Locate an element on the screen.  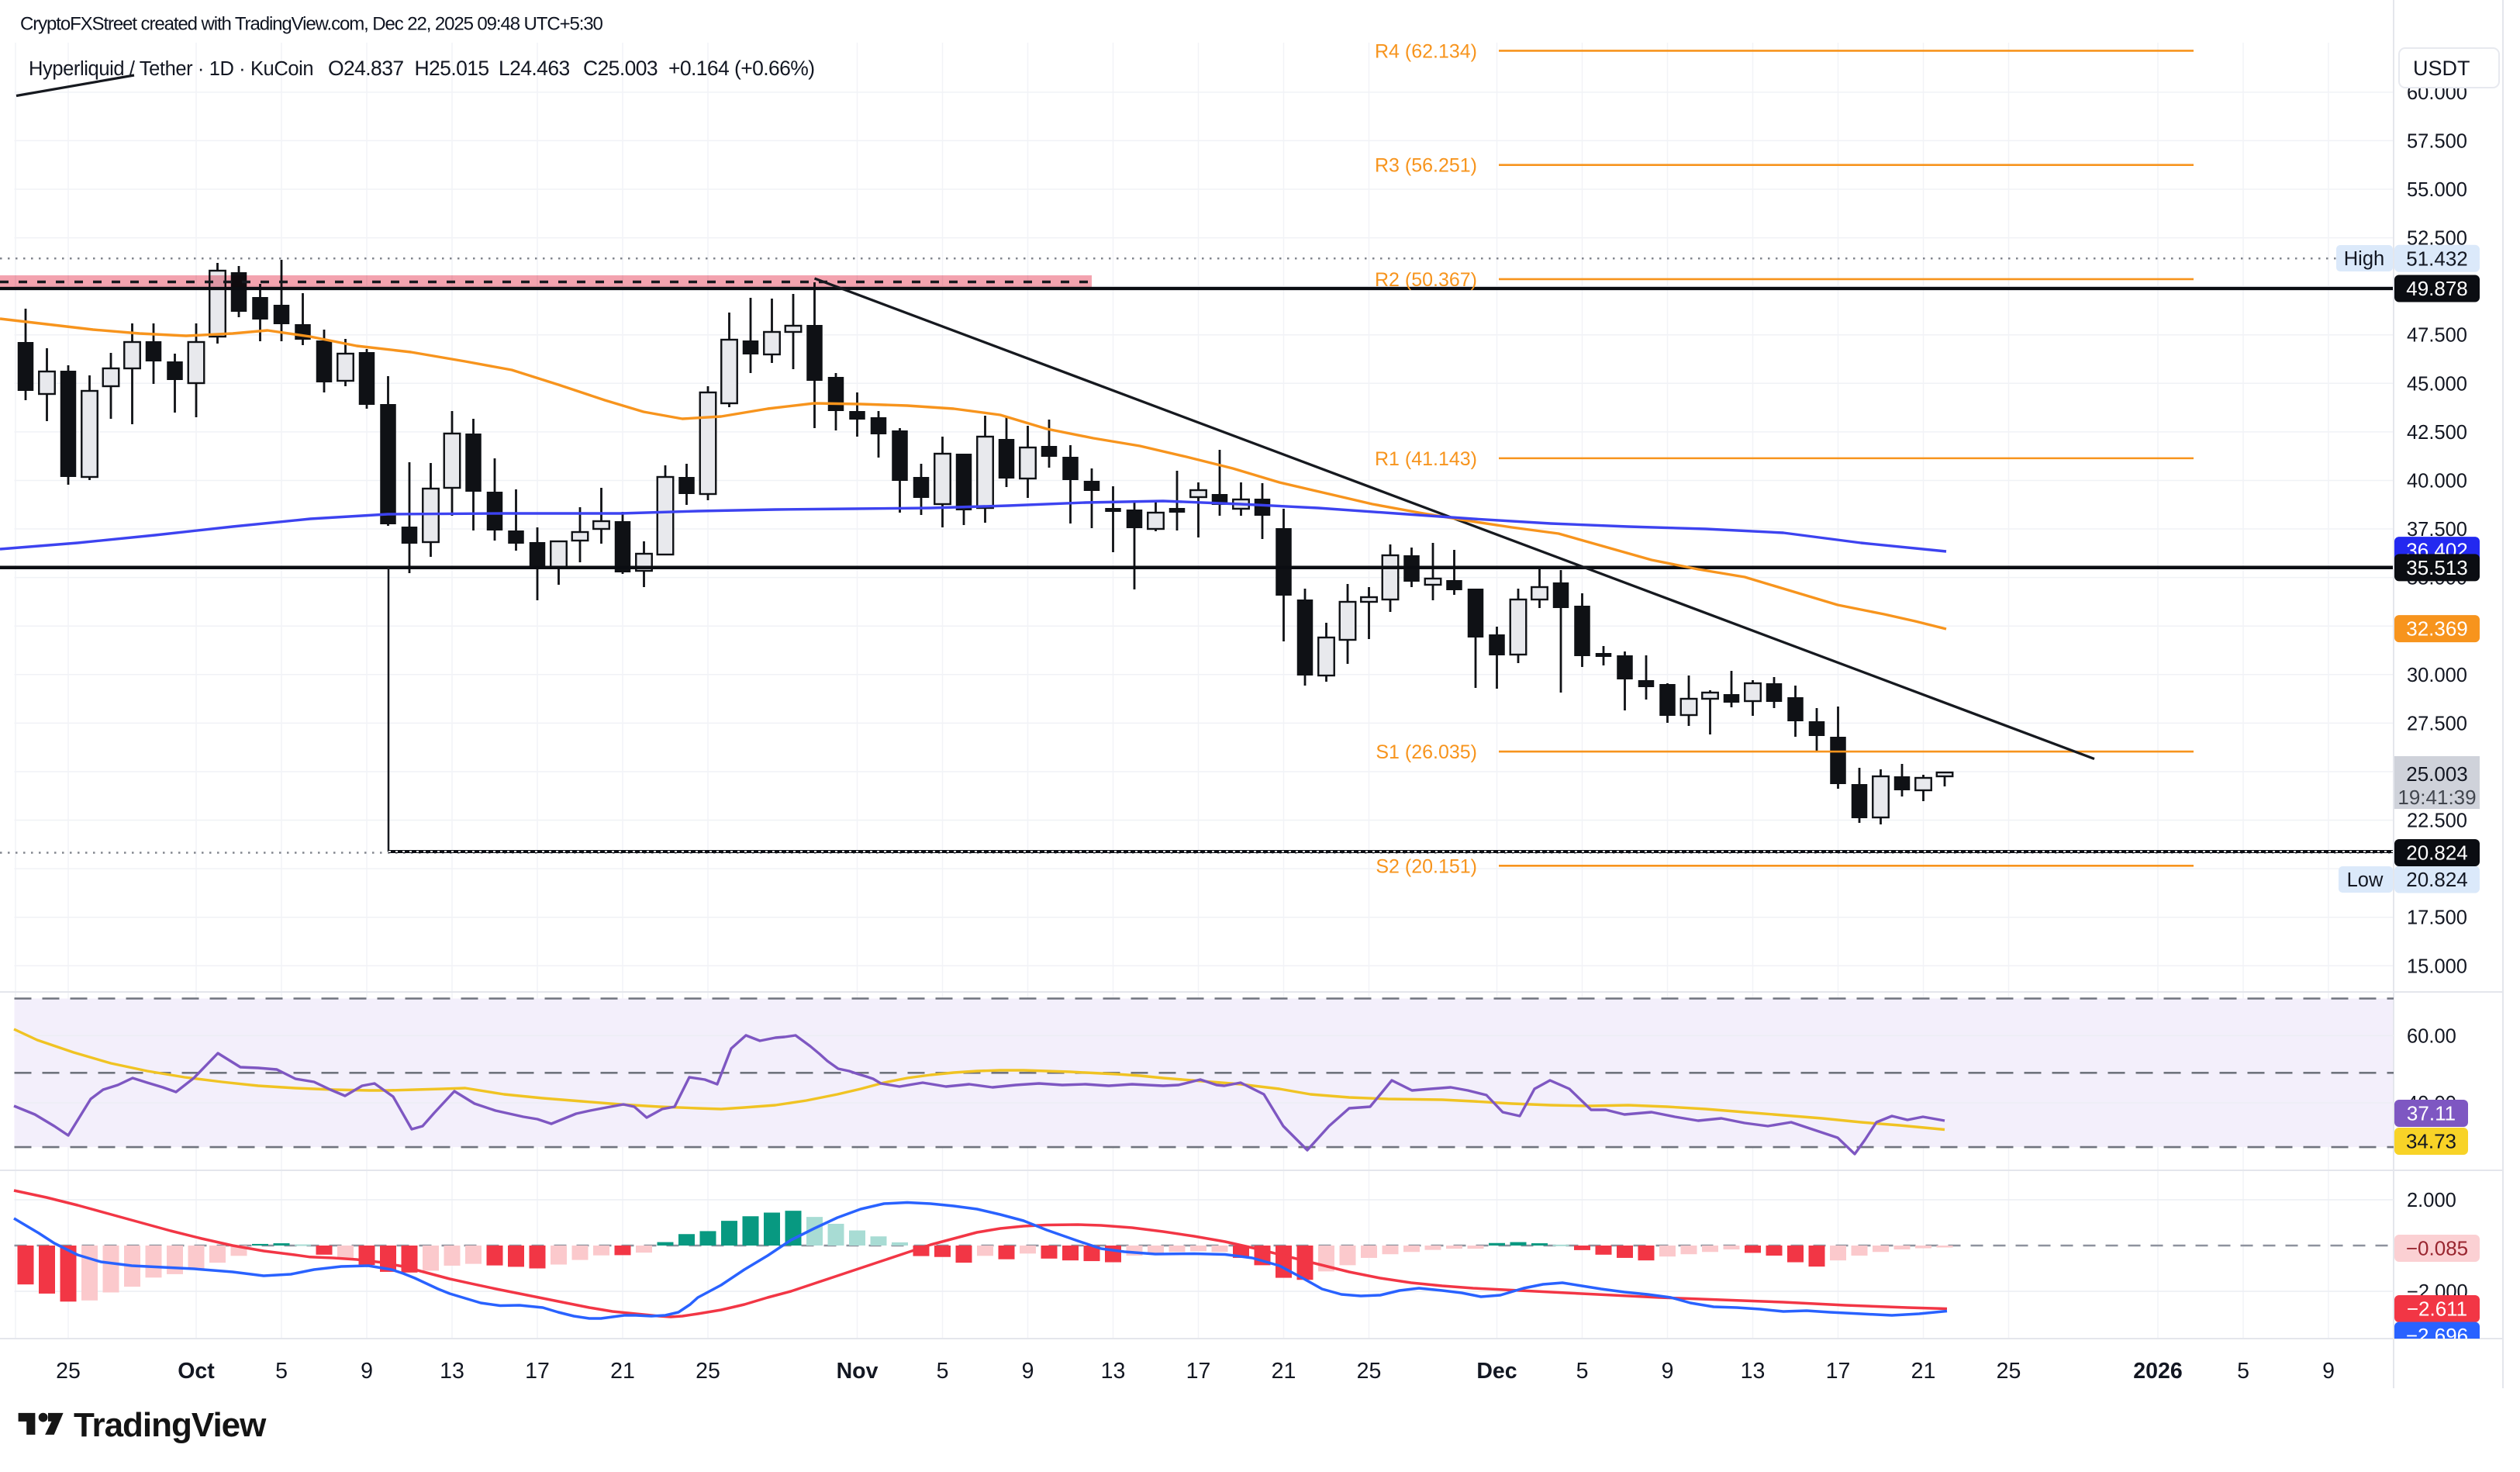
svg-text: USDT is located at coordinates (2441, 68).